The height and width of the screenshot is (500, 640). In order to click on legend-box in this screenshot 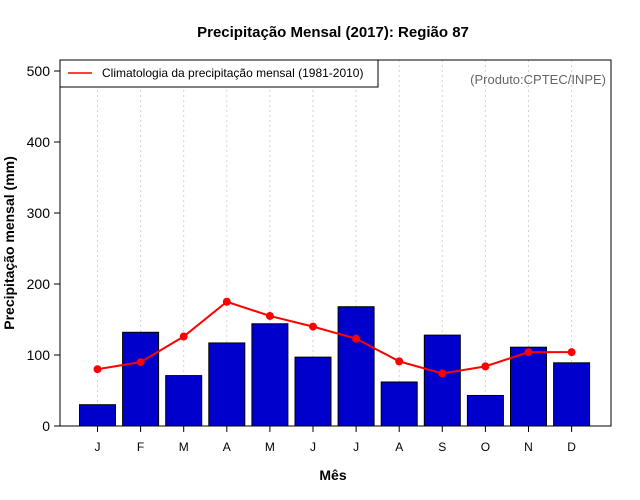, I will do `click(219, 73)`.